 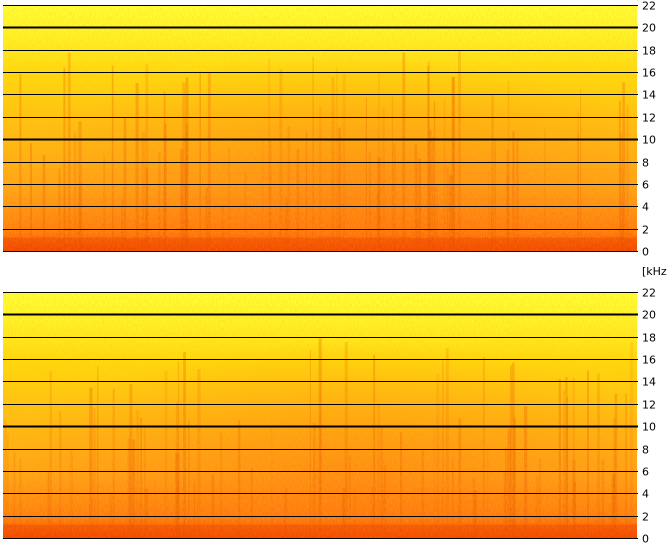 I want to click on frequency-unit-label: [kHz], so click(x=654, y=271).